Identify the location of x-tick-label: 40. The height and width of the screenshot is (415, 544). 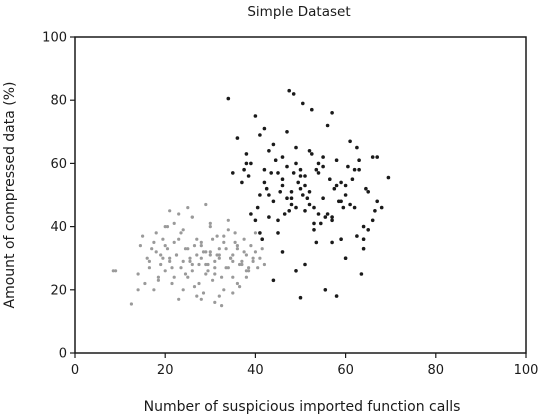
(255, 370).